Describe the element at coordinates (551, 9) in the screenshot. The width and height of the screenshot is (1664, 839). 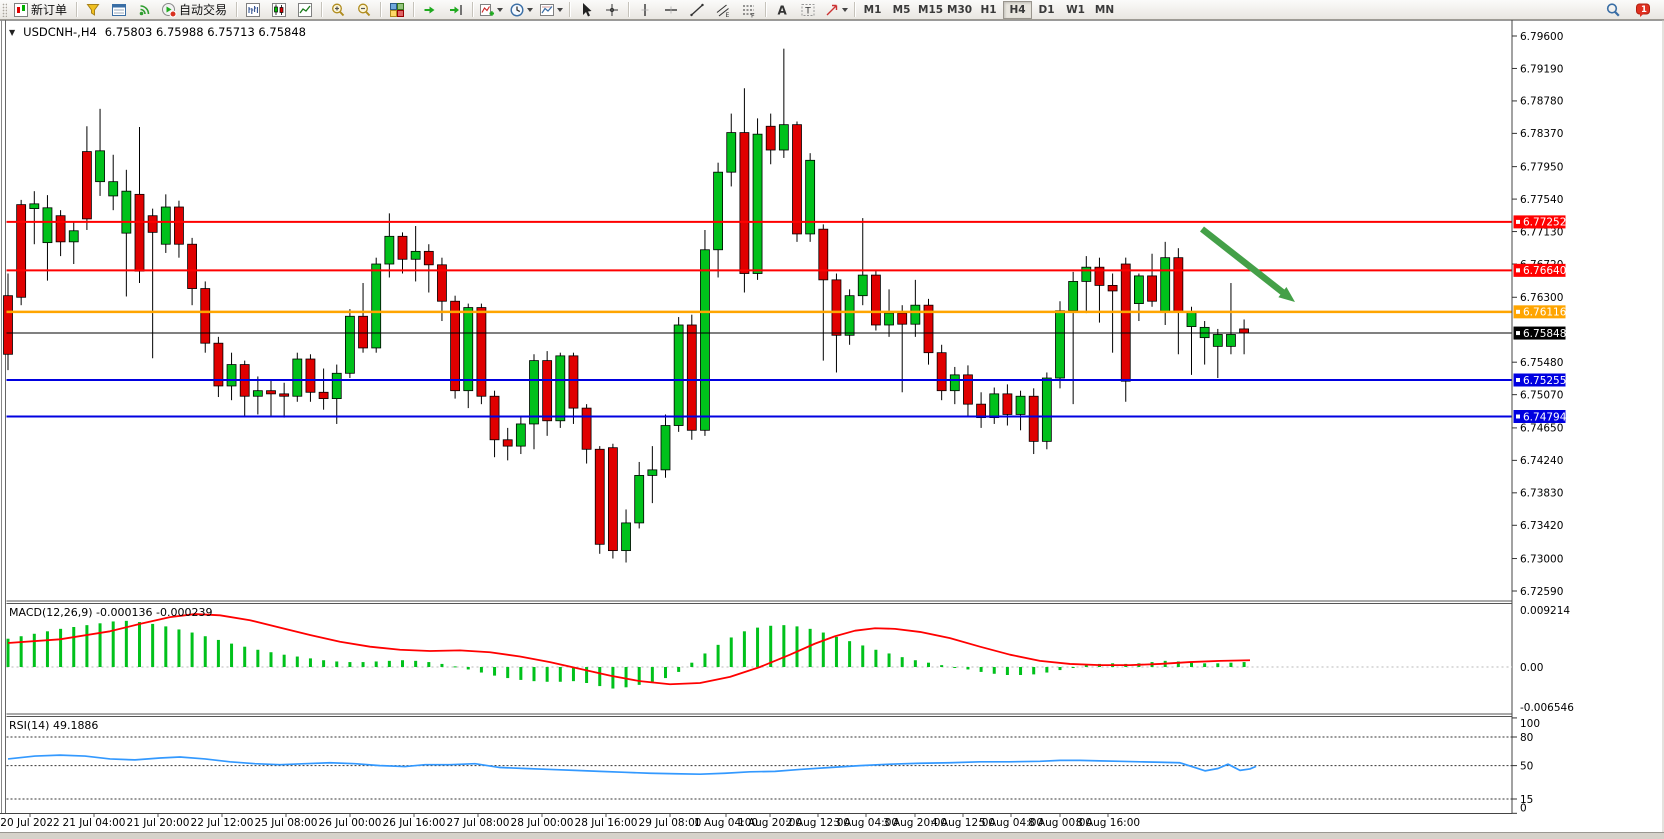
I see `templates-button` at that location.